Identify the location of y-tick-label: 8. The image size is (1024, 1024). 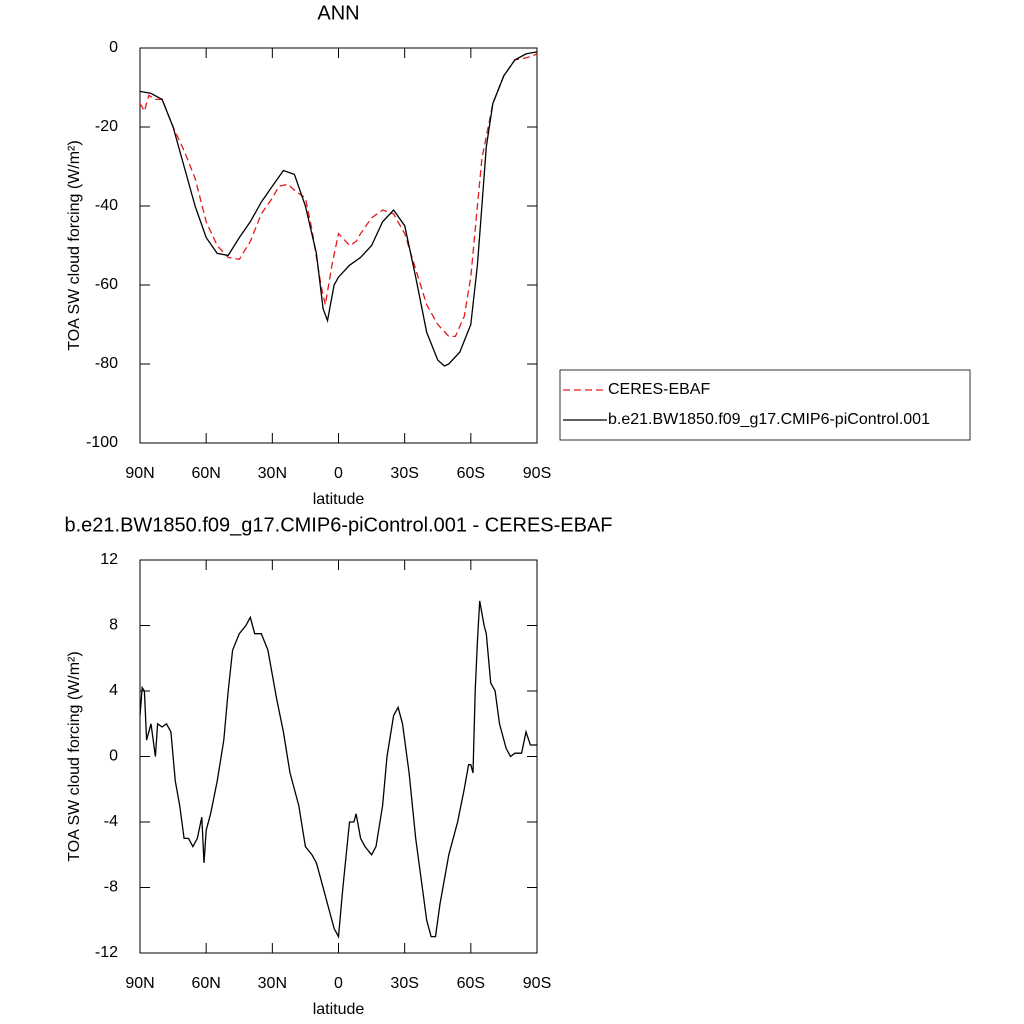
(113, 625).